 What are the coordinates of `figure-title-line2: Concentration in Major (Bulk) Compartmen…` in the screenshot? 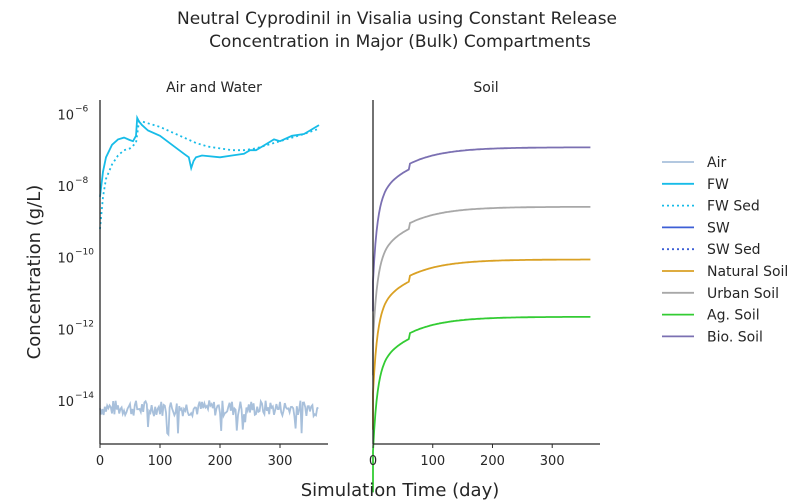 It's located at (400, 42).